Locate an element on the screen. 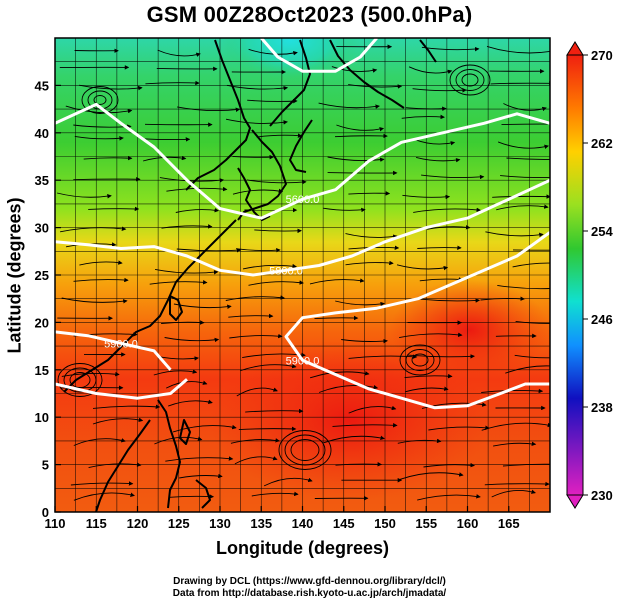  y-tick-label: 15 is located at coordinates (42, 370).